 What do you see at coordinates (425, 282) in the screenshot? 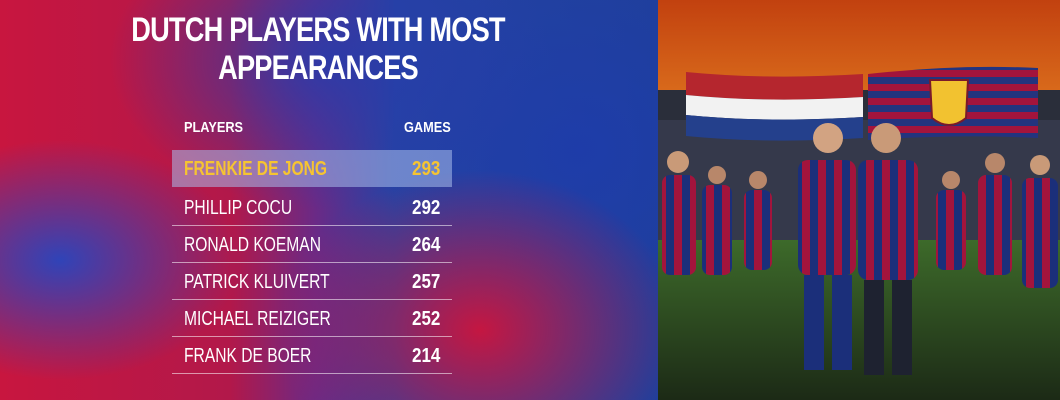
I see `games-count: 257` at bounding box center [425, 282].